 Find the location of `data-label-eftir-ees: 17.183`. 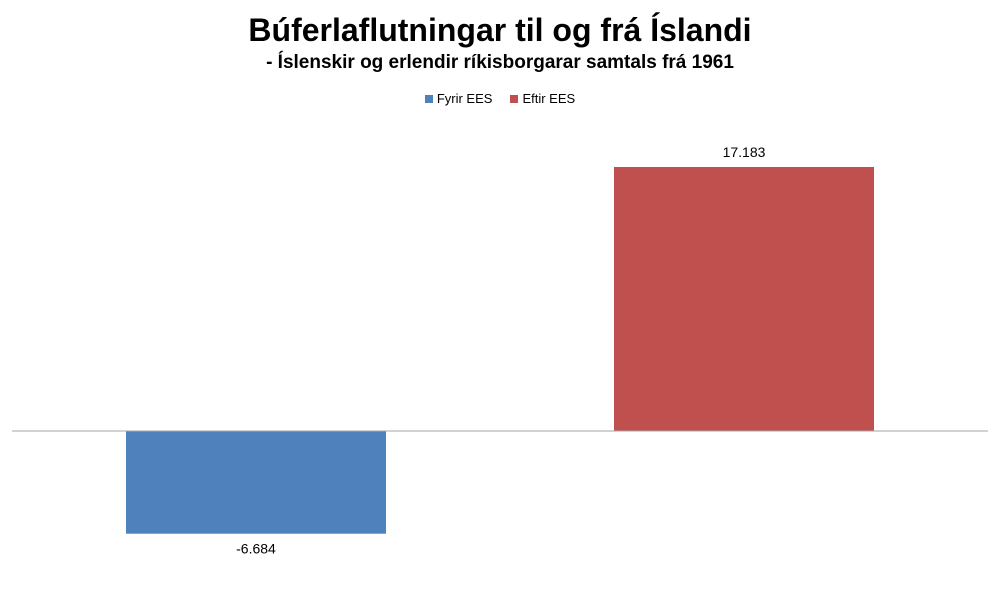

data-label-eftir-ees: 17.183 is located at coordinates (744, 152).